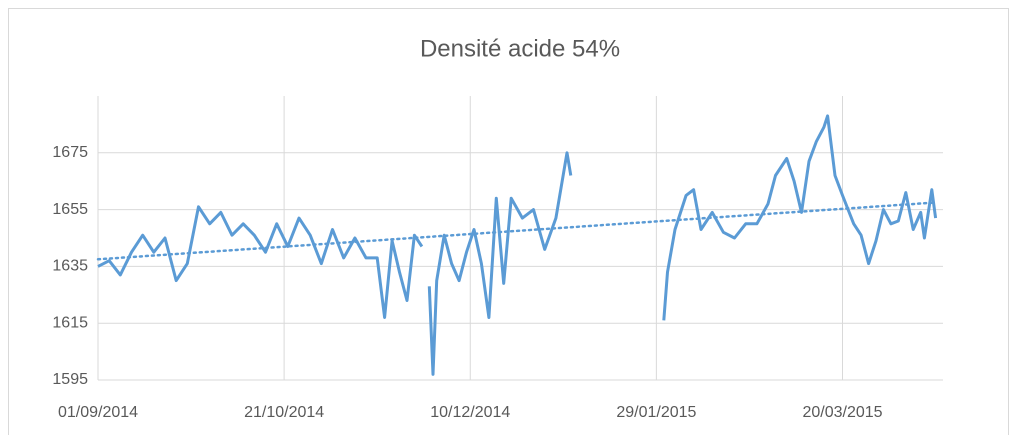 This screenshot has width=1017, height=435. I want to click on x-tick-label: 21/10/2014, so click(284, 412).